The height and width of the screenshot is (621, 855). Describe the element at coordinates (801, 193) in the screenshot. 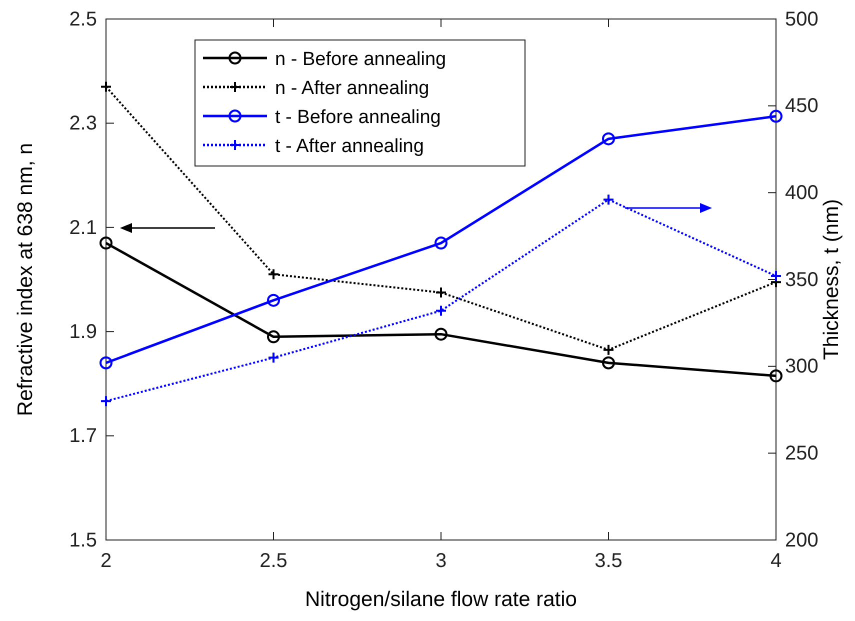

I see `y2-tick-label: 400` at that location.